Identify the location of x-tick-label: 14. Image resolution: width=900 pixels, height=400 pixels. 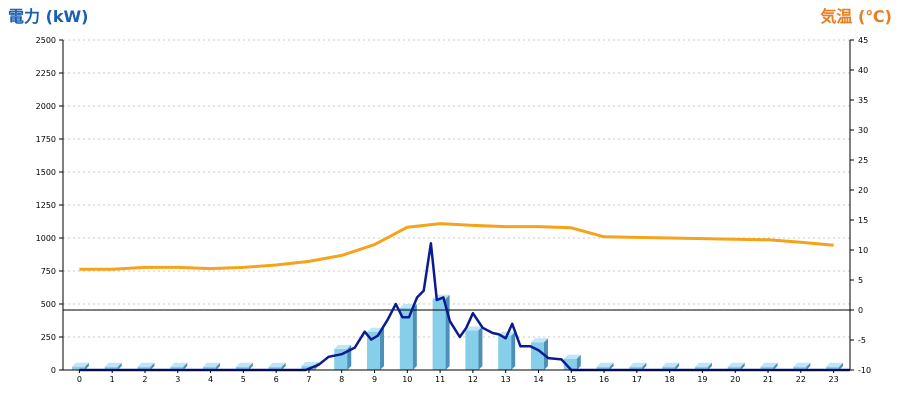
(538, 379).